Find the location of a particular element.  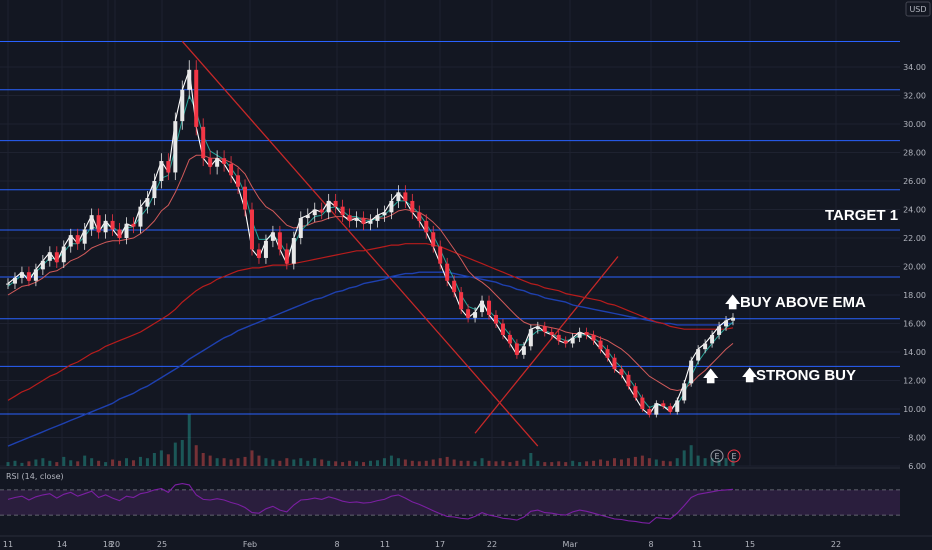

rsi-line is located at coordinates (370, 503).